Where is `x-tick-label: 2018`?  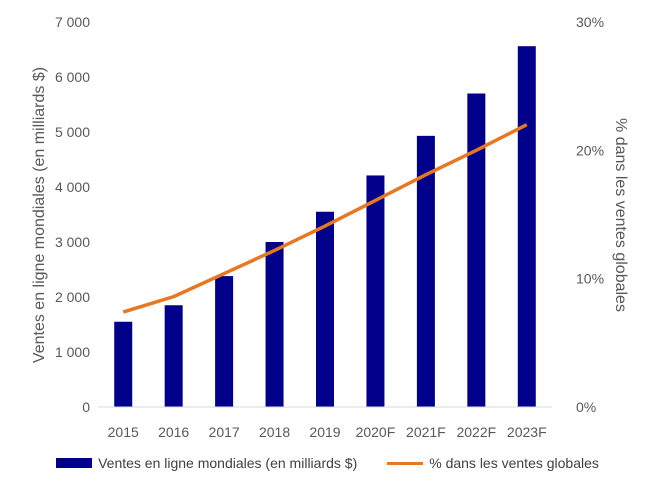 x-tick-label: 2018 is located at coordinates (274, 432).